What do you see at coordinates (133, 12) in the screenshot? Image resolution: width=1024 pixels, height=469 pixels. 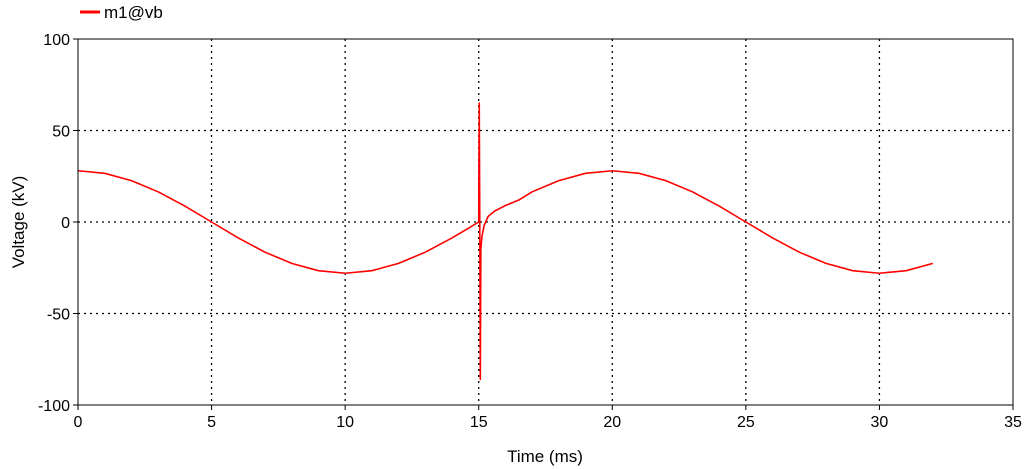 I see `legend-label-m1-vb: m1@vb` at bounding box center [133, 12].